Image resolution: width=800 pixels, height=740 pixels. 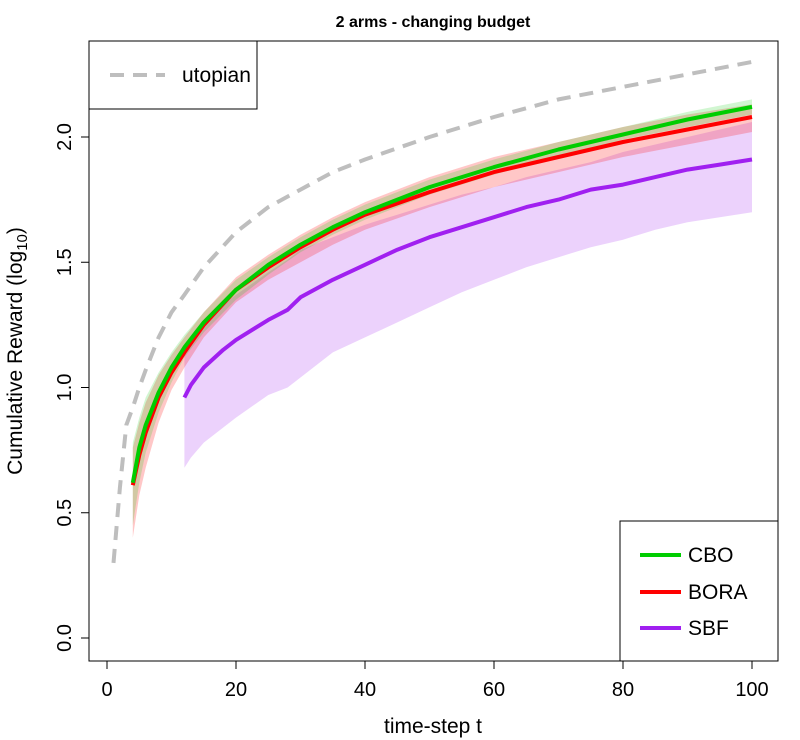 I want to click on legend-bottom-right: CBO BORA SBF, so click(x=699, y=591).